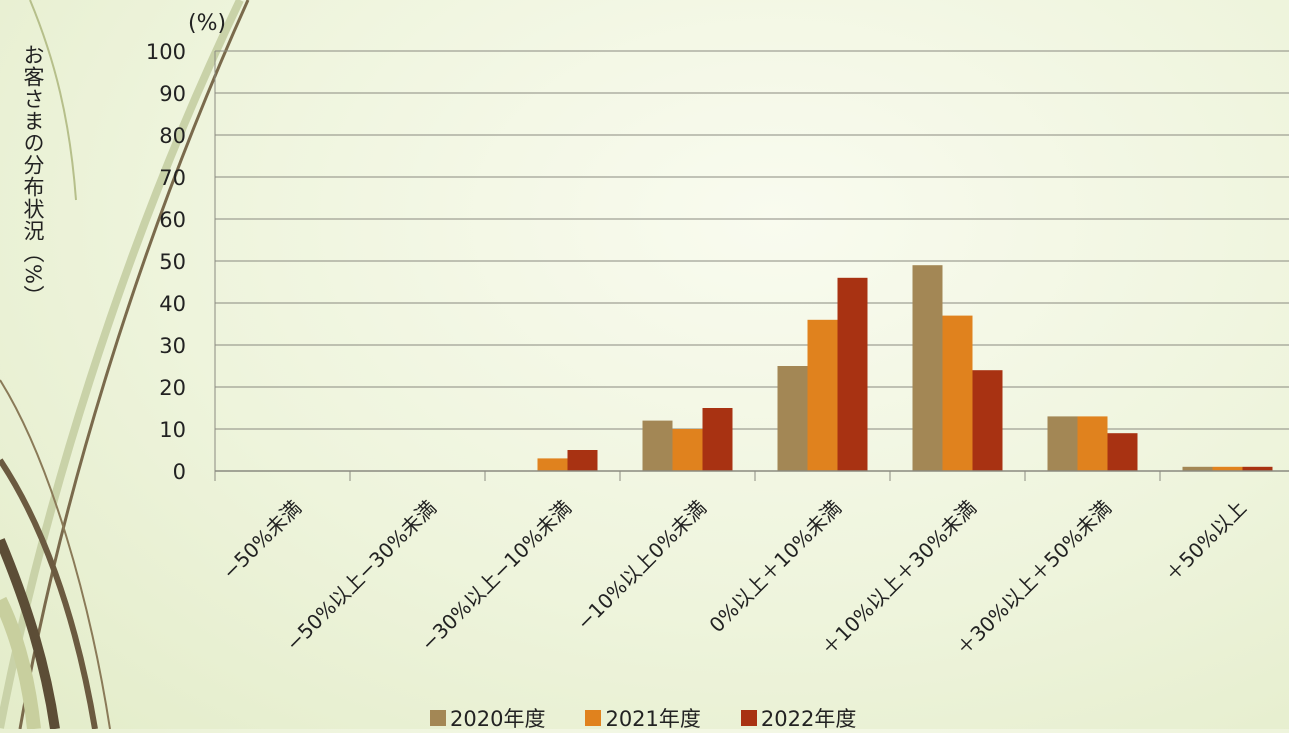  Describe the element at coordinates (172, 220) in the screenshot. I see `y-tick-label: 60` at that location.